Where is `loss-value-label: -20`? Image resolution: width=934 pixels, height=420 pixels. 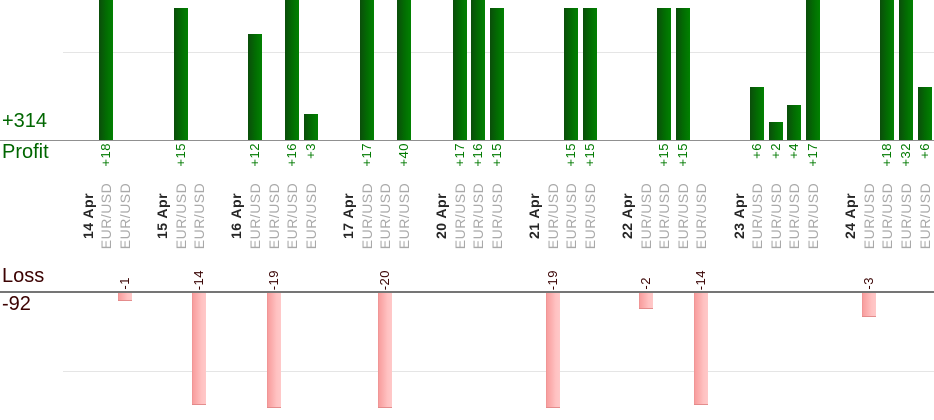 loss-value-label: -20 is located at coordinates (385, 279).